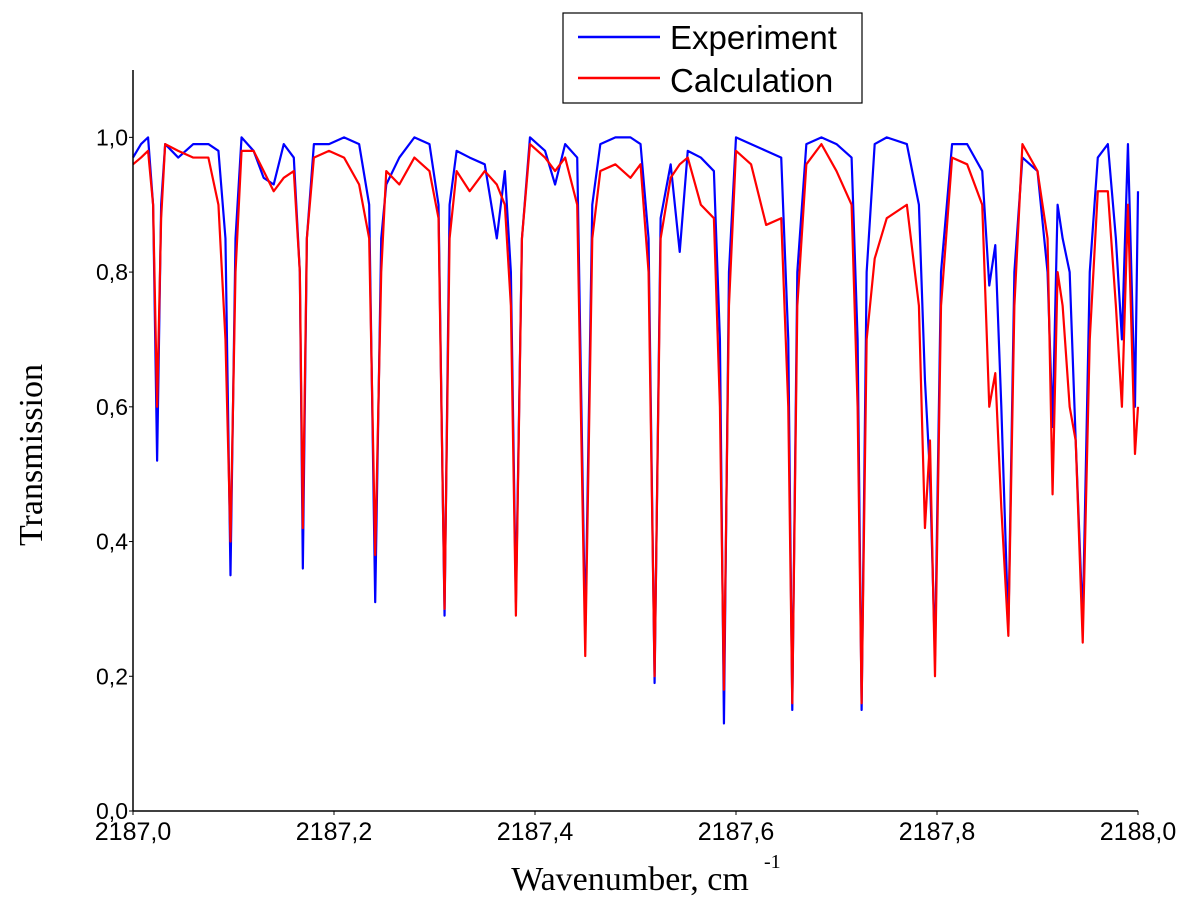  What do you see at coordinates (772, 862) in the screenshot?
I see `x-axis-label-superscript: -1` at bounding box center [772, 862].